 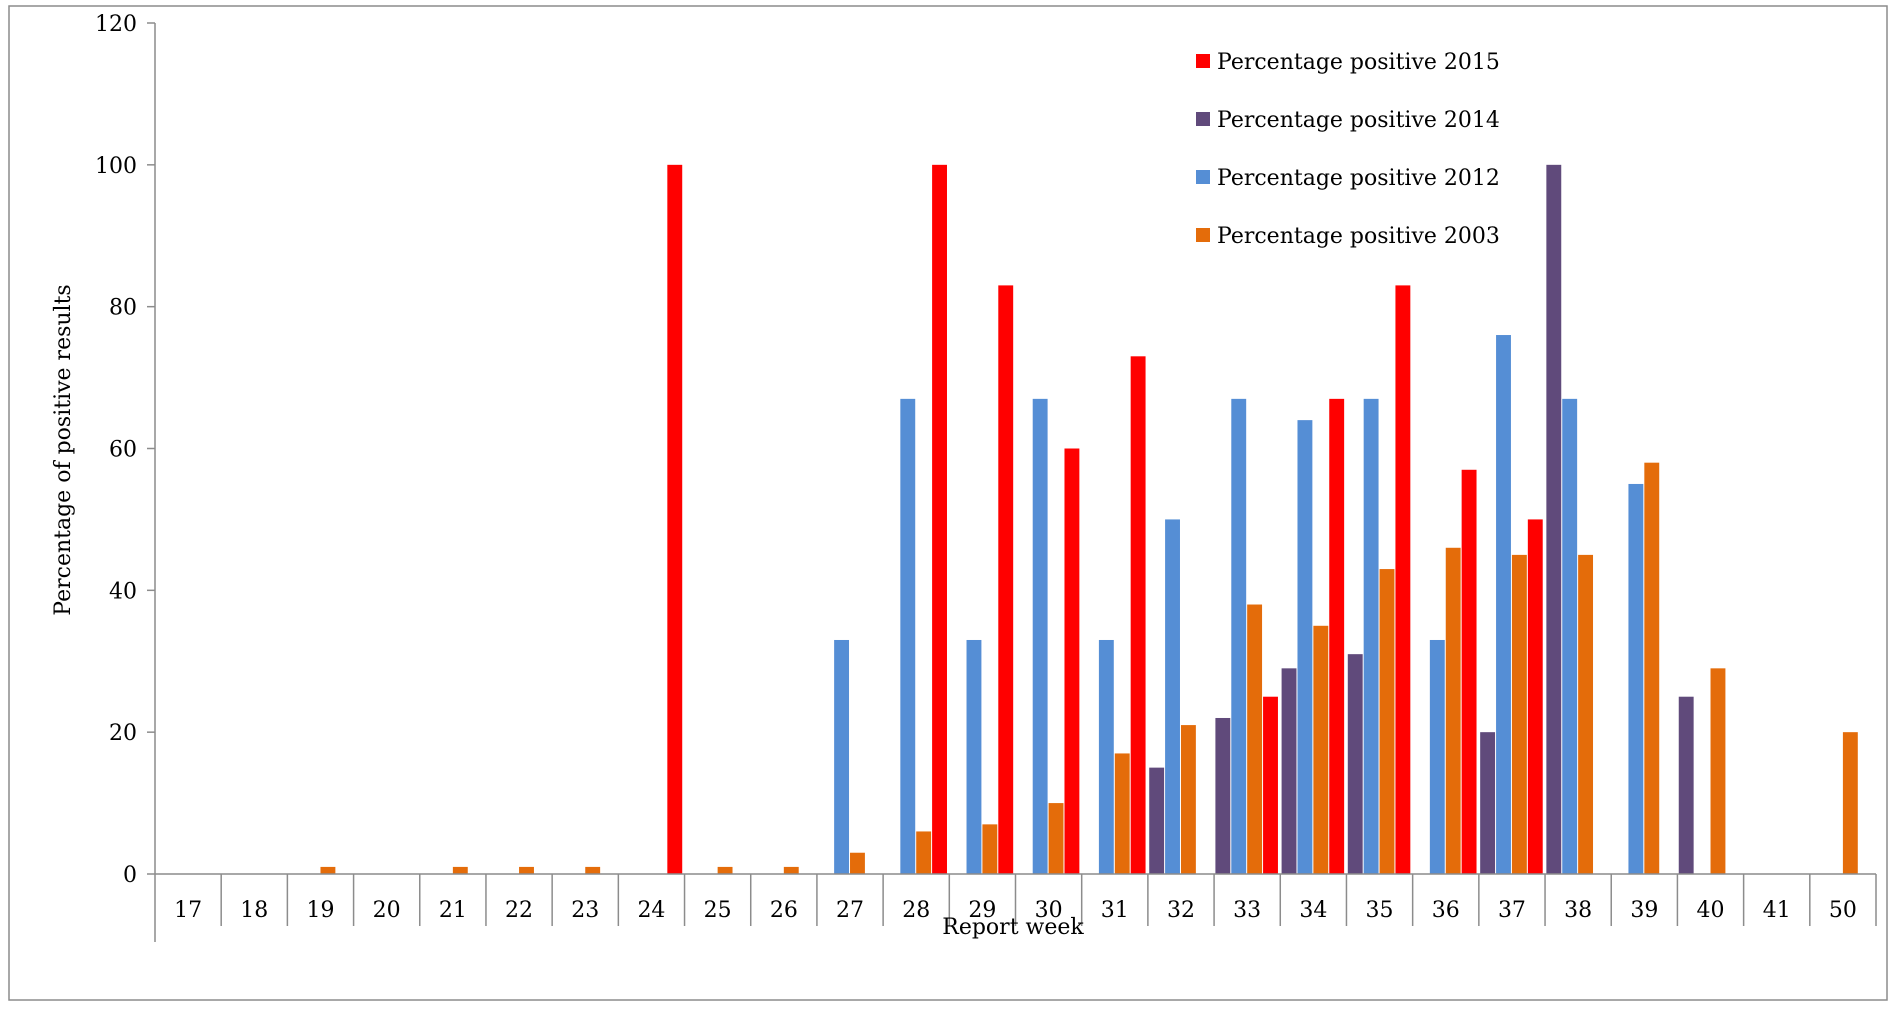 I want to click on x-tick-label: 34, so click(x=1313, y=910).